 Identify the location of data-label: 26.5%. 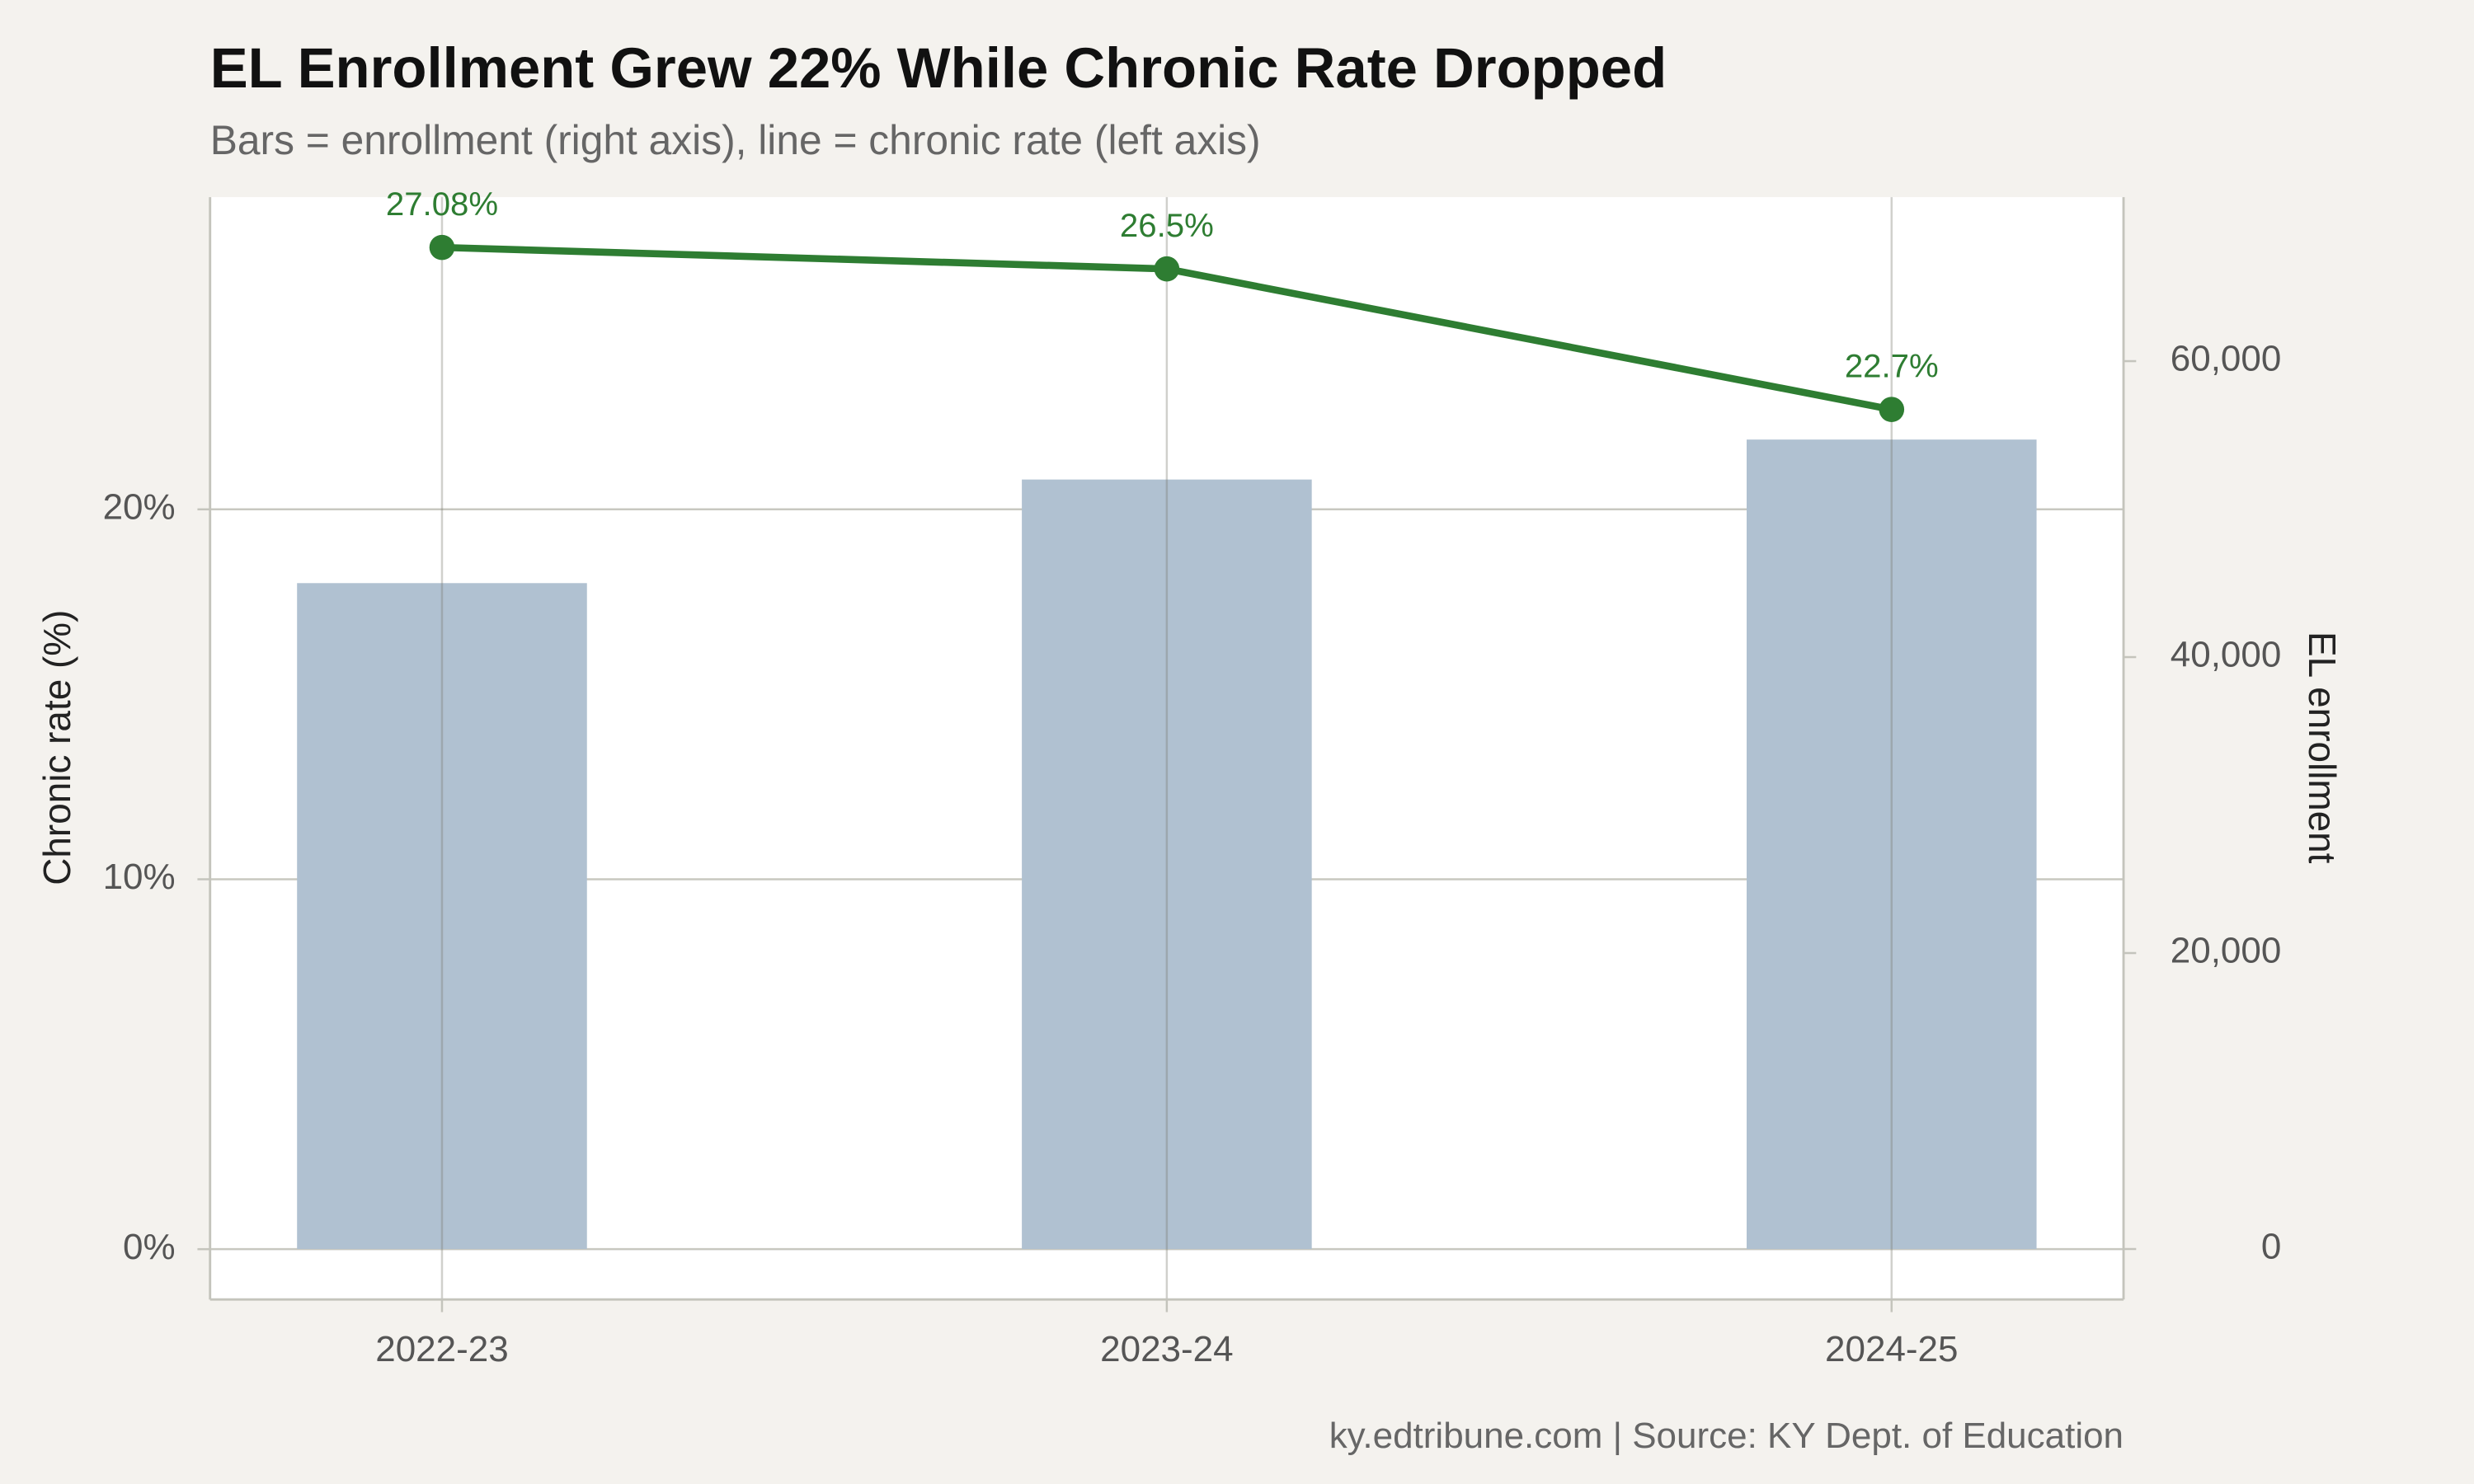
(1167, 226).